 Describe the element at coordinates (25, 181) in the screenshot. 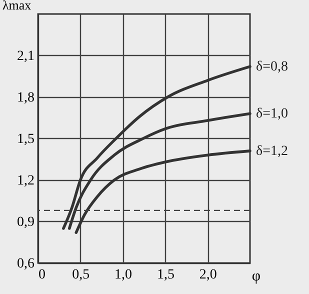

I see `y-tick-label: 1,2` at that location.